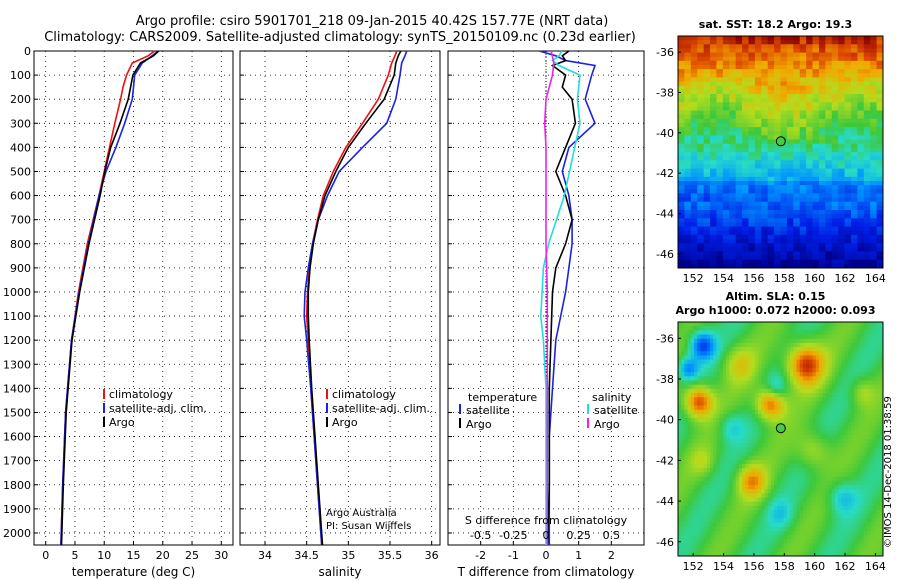 This screenshot has width=900, height=580. I want to click on x-tick-label: 1, so click(578, 555).